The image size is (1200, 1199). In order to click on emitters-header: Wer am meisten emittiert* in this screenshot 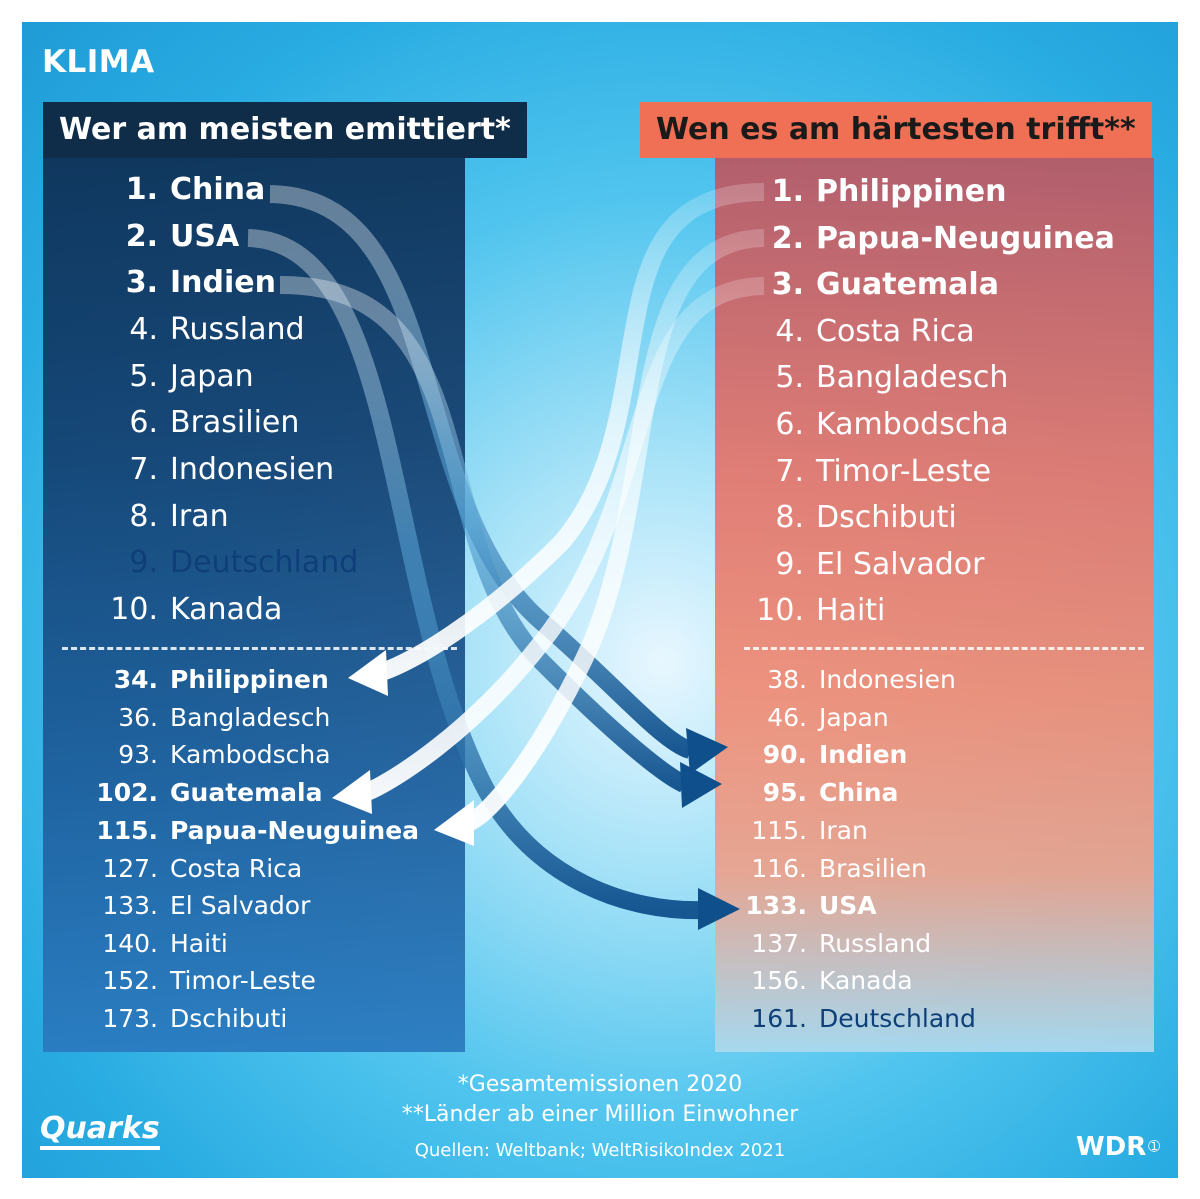, I will do `click(285, 130)`.